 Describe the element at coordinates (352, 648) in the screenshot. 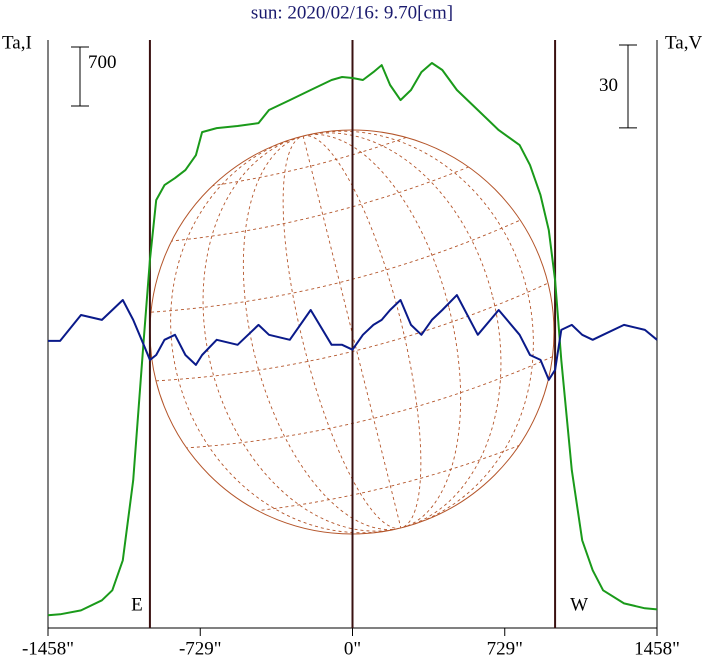

I see `x-tick-label: 0"` at that location.